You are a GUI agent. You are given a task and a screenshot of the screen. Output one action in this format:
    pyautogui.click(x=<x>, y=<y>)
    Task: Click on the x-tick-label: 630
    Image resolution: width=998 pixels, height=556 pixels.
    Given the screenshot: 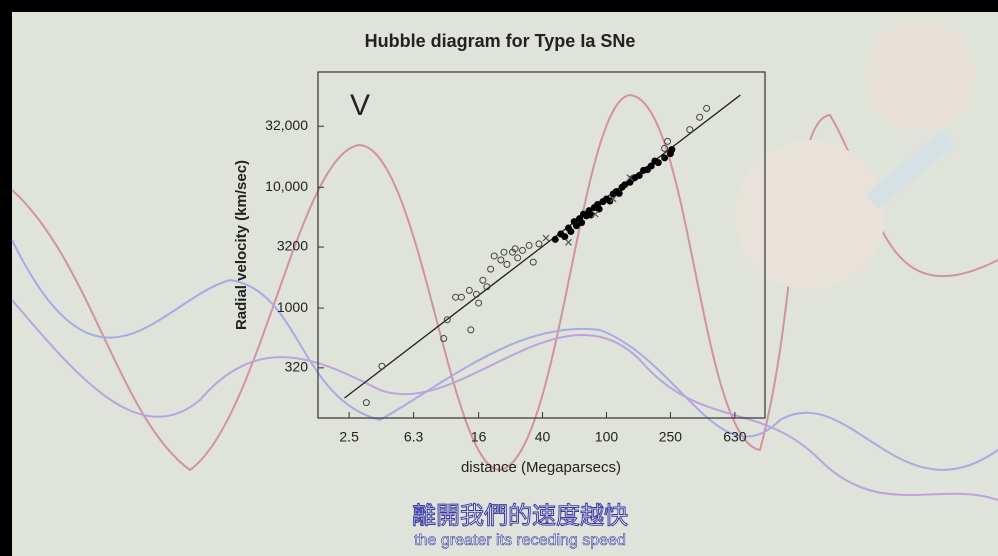 What is the action you would take?
    pyautogui.click(x=735, y=437)
    